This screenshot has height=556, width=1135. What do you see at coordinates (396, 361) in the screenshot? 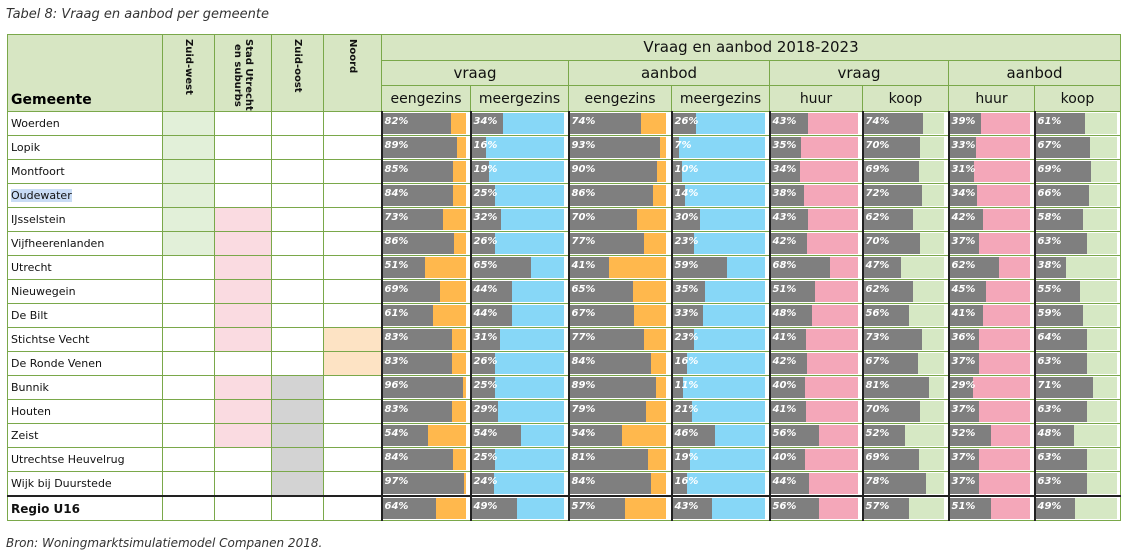
I see `percent-label: 83%` at bounding box center [396, 361].